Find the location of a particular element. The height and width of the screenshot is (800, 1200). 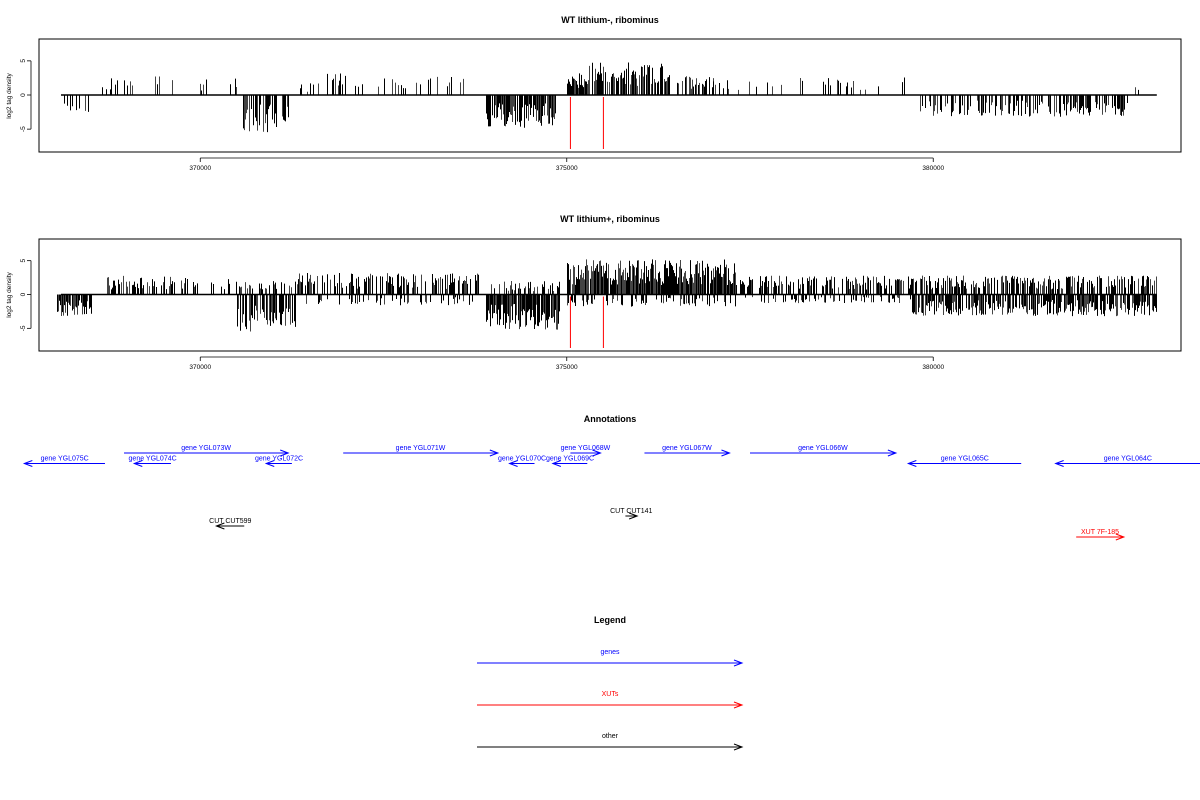

legend-item-other: other is located at coordinates (610, 742).